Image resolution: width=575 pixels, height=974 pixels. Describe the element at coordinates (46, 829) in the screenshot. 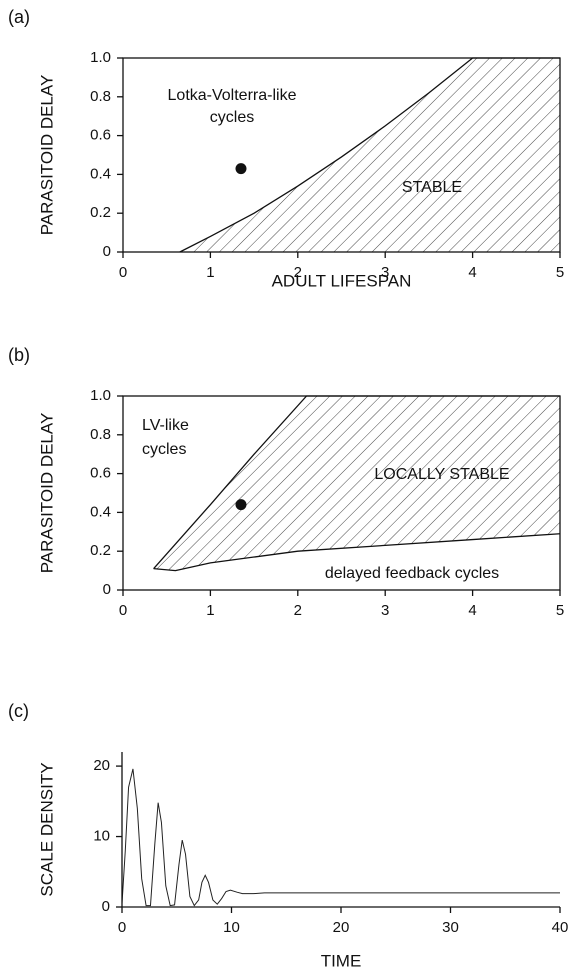

I see `y-axis-label: SCALE DENSITY` at that location.